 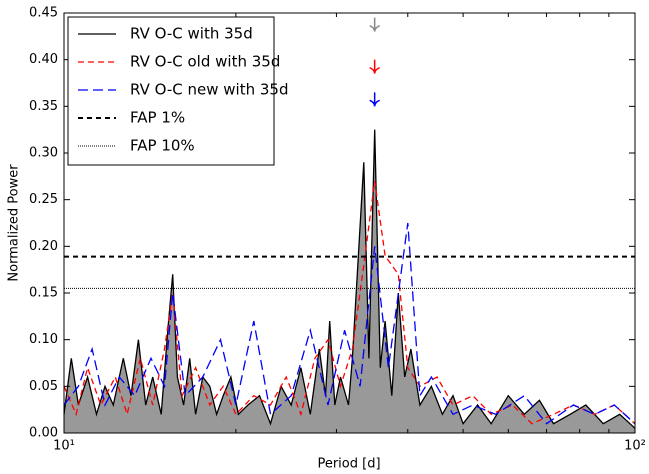 What do you see at coordinates (43, 13) in the screenshot?
I see `y-tick-label: 0.45` at bounding box center [43, 13].